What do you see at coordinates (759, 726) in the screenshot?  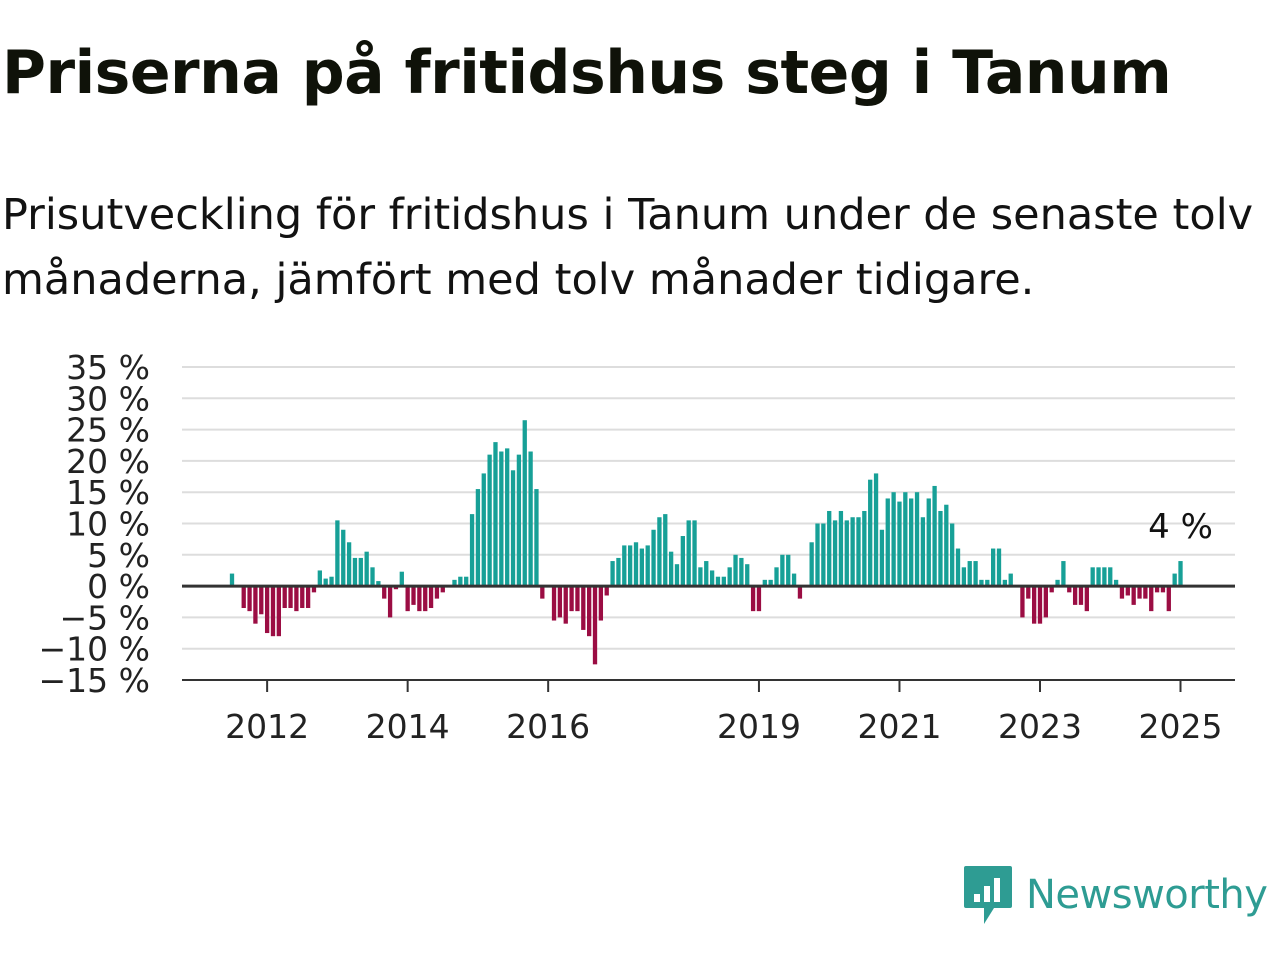 I see `x-tick-label: 2019` at bounding box center [759, 726].